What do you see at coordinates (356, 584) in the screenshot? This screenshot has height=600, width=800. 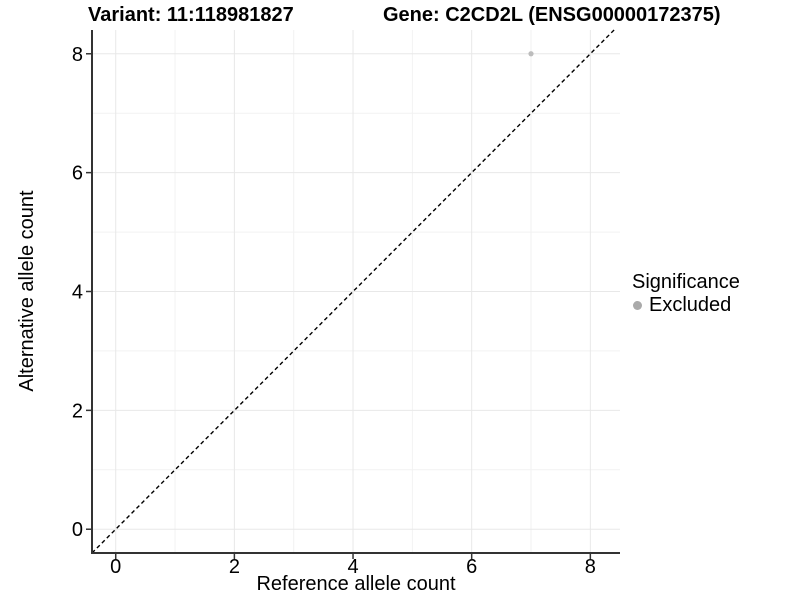 I see `x-axis-title: Reference allele count` at bounding box center [356, 584].